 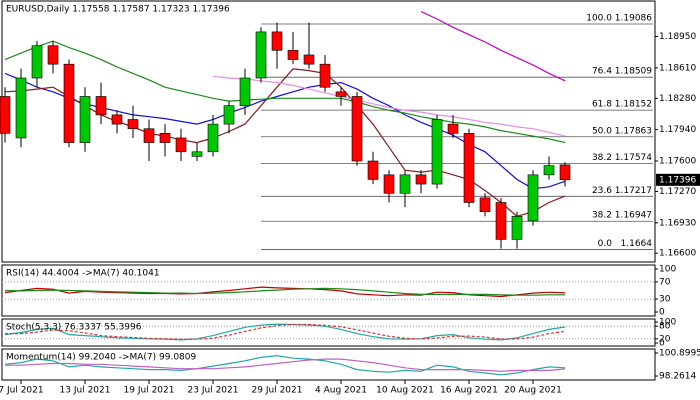 What do you see at coordinates (677, 99) in the screenshot?
I see `y-tick-label: 1.18280` at bounding box center [677, 99].